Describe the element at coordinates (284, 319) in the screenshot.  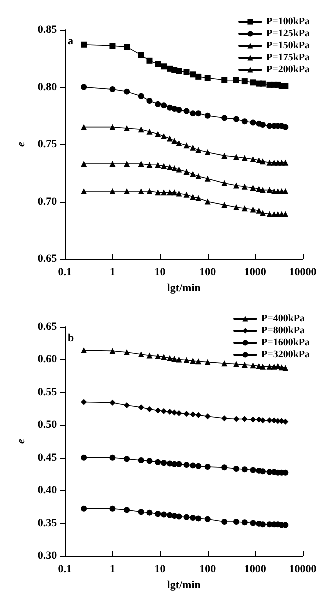
I see `legend-label: P=400kPa` at that location.